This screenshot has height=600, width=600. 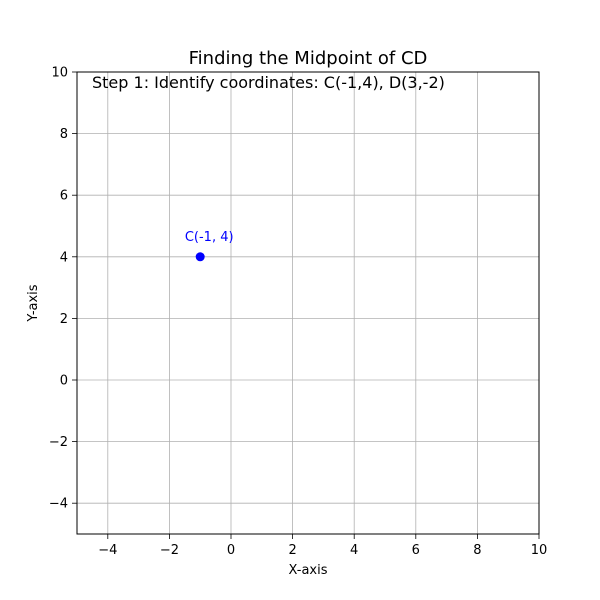 What do you see at coordinates (308, 570) in the screenshot?
I see `x-axis-label: X-axis` at bounding box center [308, 570].